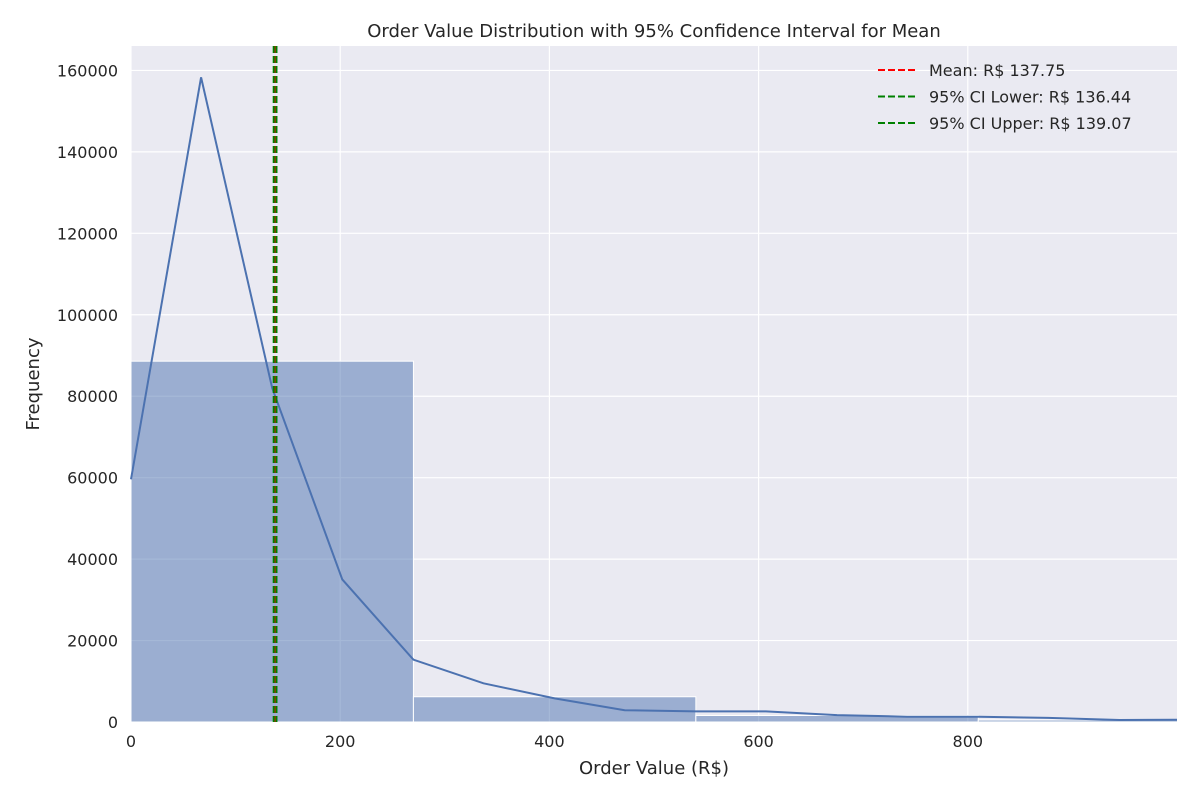 The image size is (1200, 804). I want to click on legend-label: 95% CI Upper: R$ 139.07, so click(1030, 123).